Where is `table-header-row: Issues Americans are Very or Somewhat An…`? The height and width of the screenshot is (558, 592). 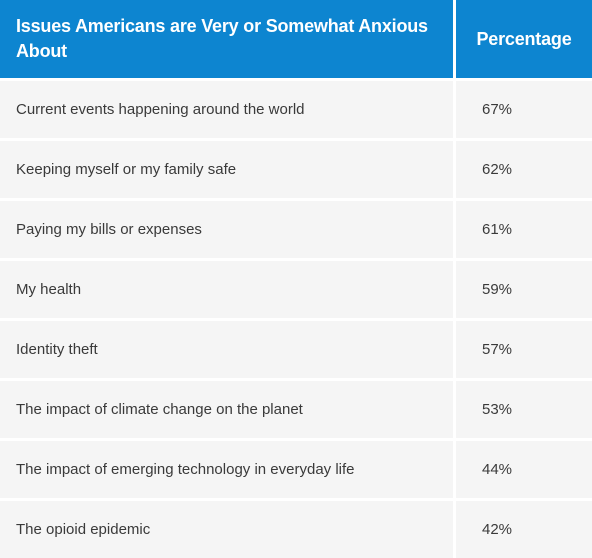 table-header-row: Issues Americans are Very or Somewhat An… is located at coordinates (296, 39).